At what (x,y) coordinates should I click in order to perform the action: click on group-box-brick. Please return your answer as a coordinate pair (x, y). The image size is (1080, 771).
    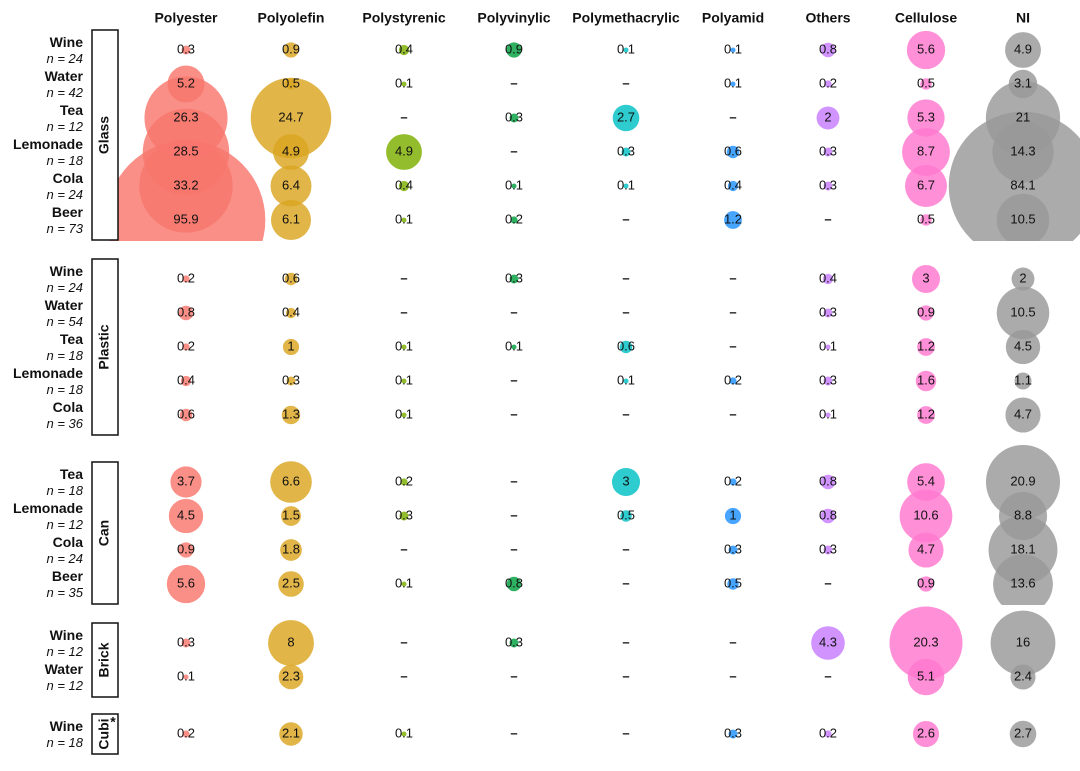
    Looking at the image, I should click on (105, 660).